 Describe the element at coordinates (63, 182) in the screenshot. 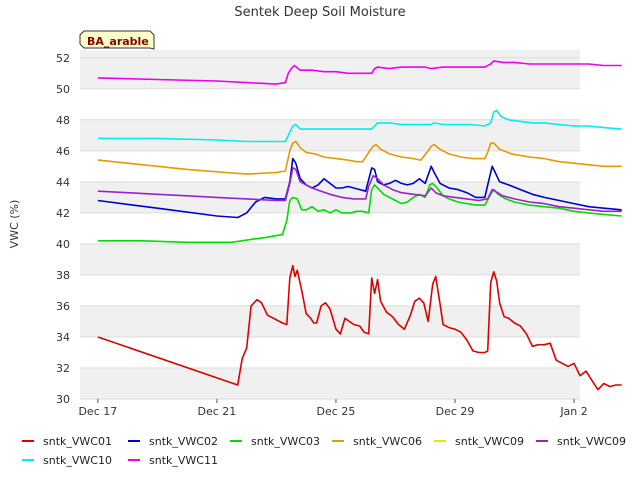

I see `y-tick-label: 44` at that location.